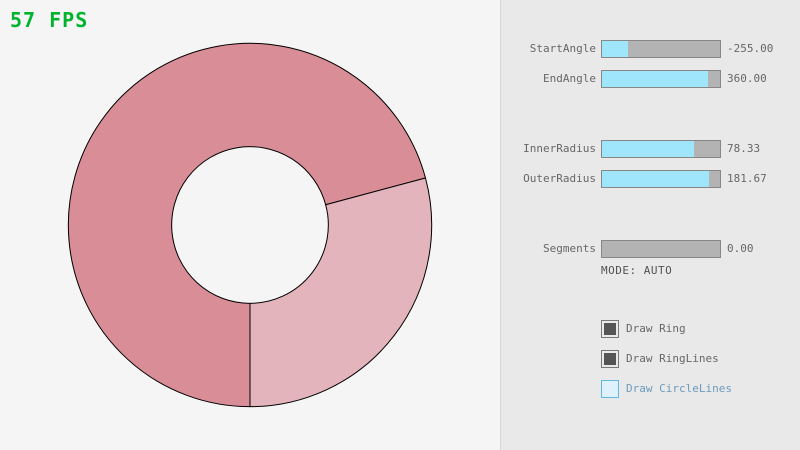  What do you see at coordinates (661, 249) in the screenshot?
I see `segments-slider` at bounding box center [661, 249].